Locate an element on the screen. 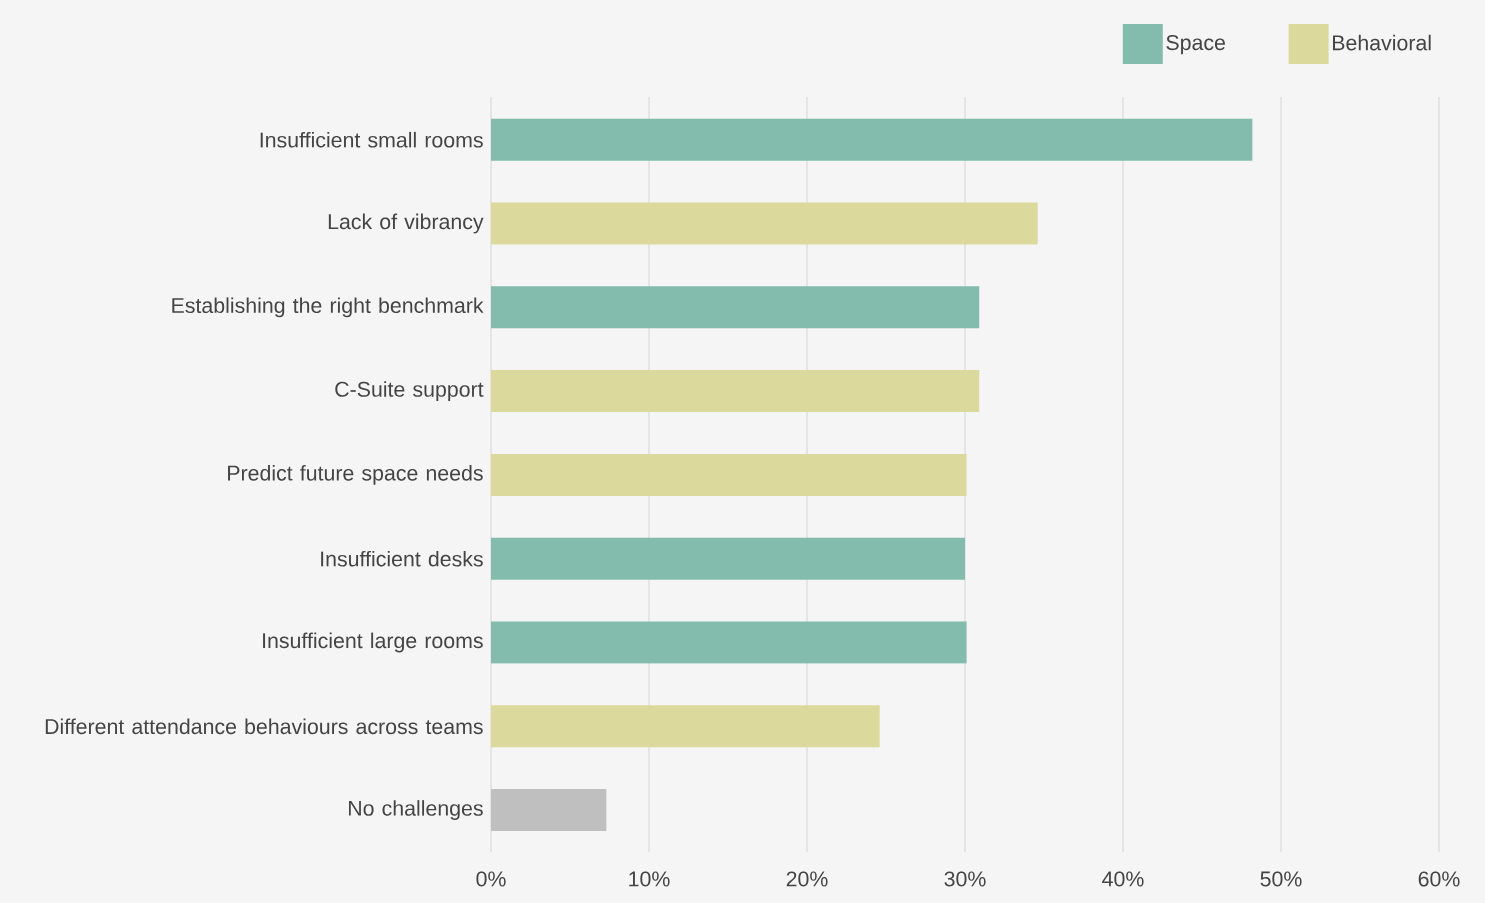 This screenshot has width=1485, height=903. x-tick-label: 20% is located at coordinates (807, 879).